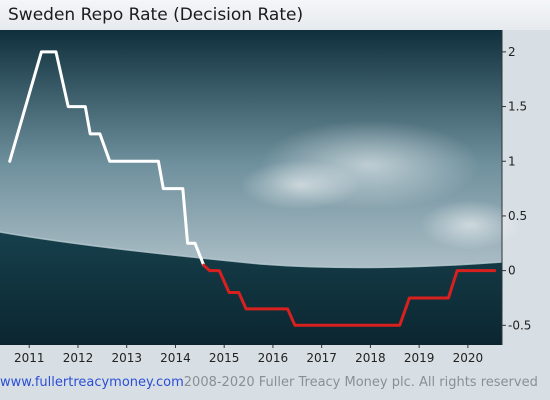  I want to click on x-tick-label: 2019, so click(419, 358).